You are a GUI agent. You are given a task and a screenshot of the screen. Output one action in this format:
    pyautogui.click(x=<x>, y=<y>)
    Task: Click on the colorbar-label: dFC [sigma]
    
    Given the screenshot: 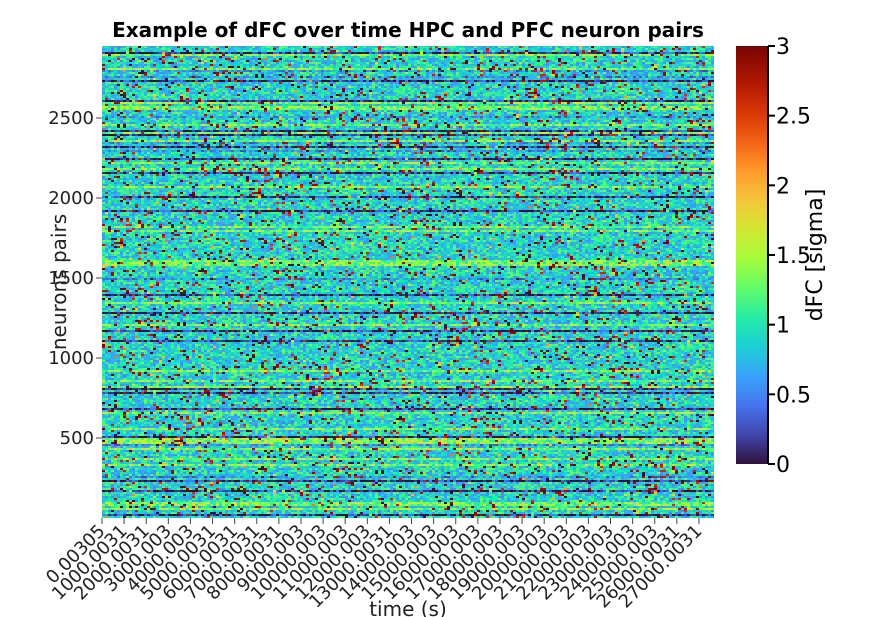 What is the action you would take?
    pyautogui.click(x=815, y=255)
    